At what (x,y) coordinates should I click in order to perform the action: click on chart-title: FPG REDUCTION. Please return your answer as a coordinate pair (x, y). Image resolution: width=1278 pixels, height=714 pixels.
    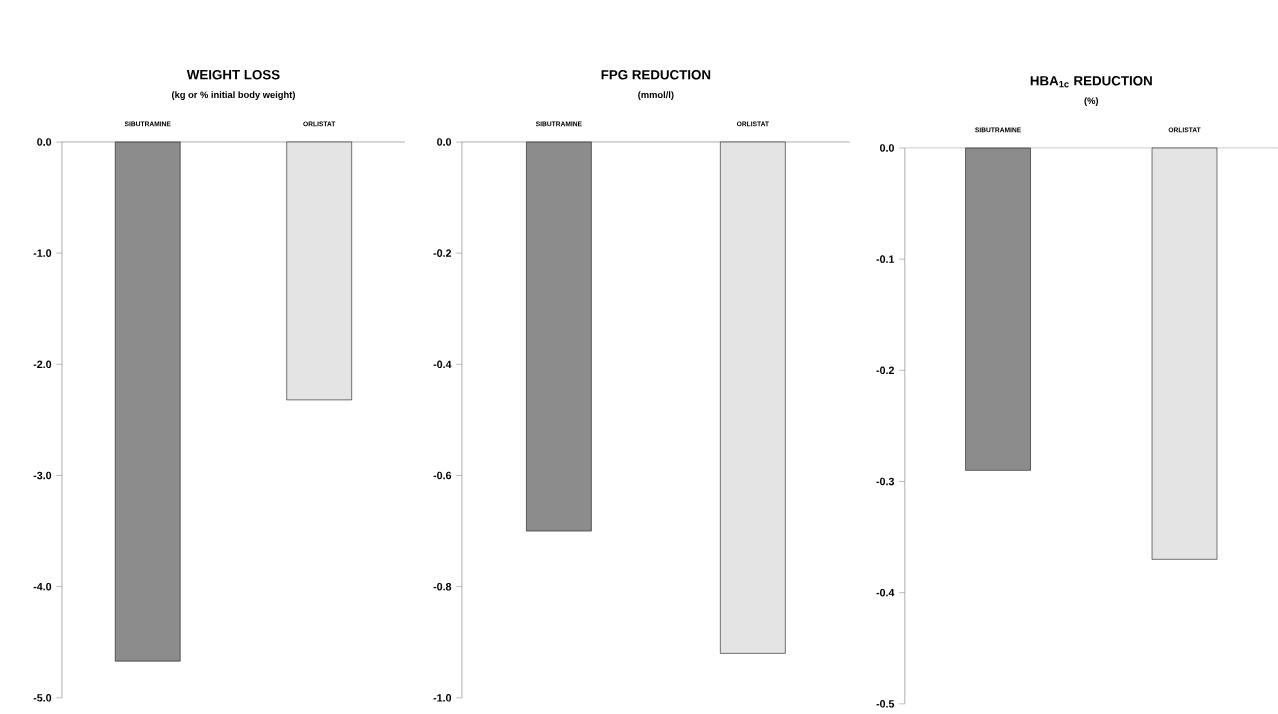
    Looking at the image, I should click on (656, 75).